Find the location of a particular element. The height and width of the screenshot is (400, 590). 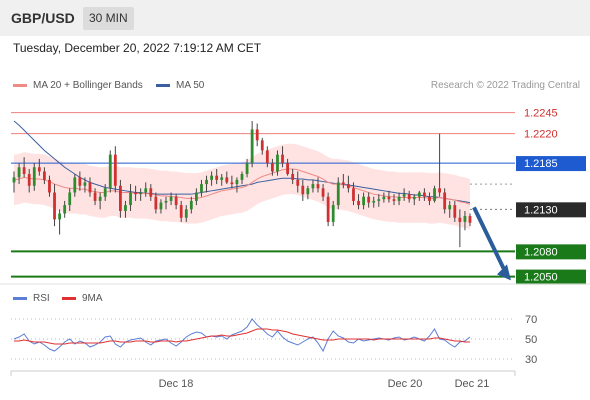

timeframe-button: 30 MIN is located at coordinates (108, 18).